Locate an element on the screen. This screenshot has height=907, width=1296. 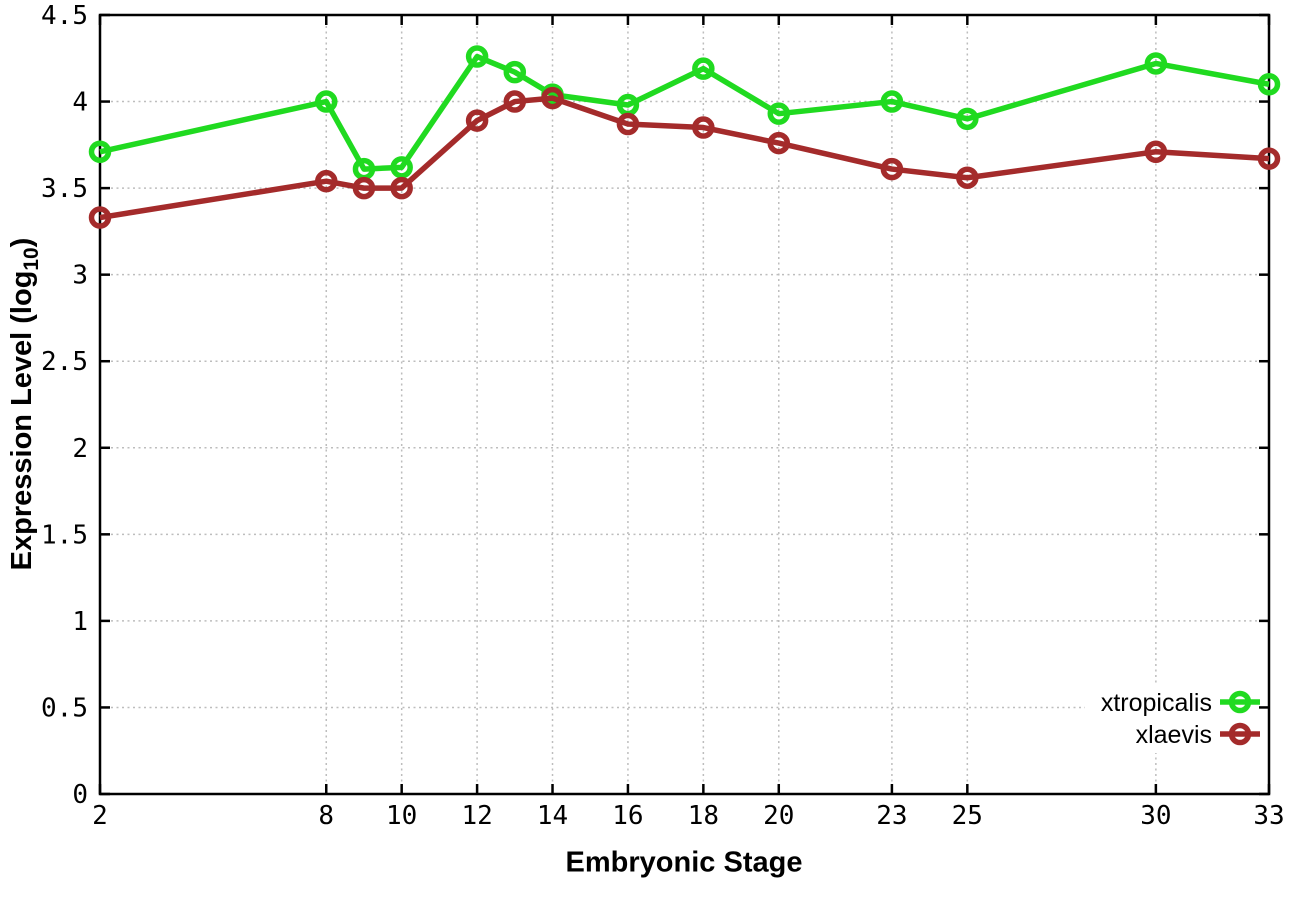
y-tick-label-3.5: 3.5 is located at coordinates (64, 189).